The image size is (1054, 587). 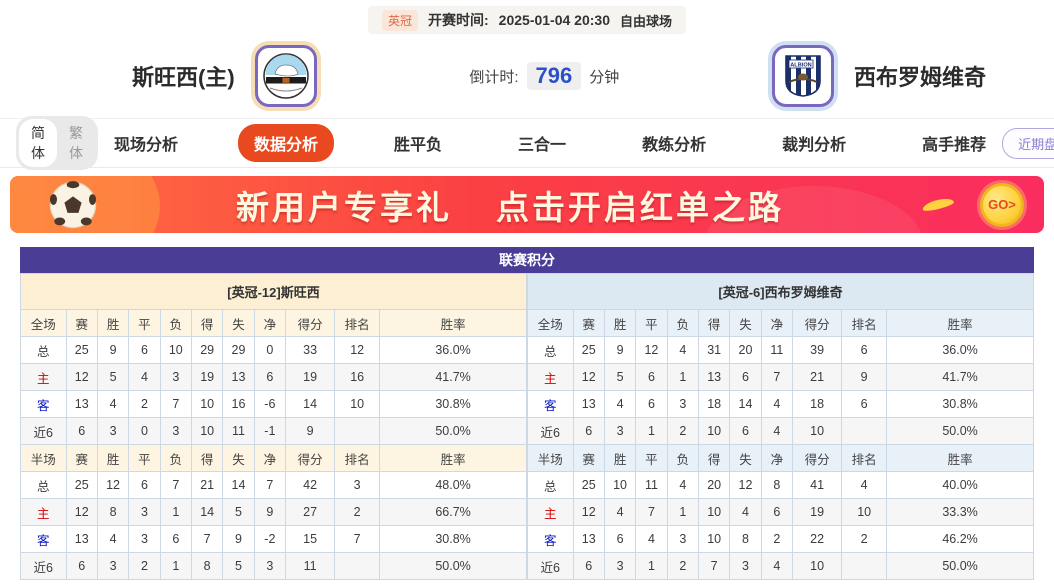 I want to click on column-header-cell: 得分, so click(x=310, y=323).